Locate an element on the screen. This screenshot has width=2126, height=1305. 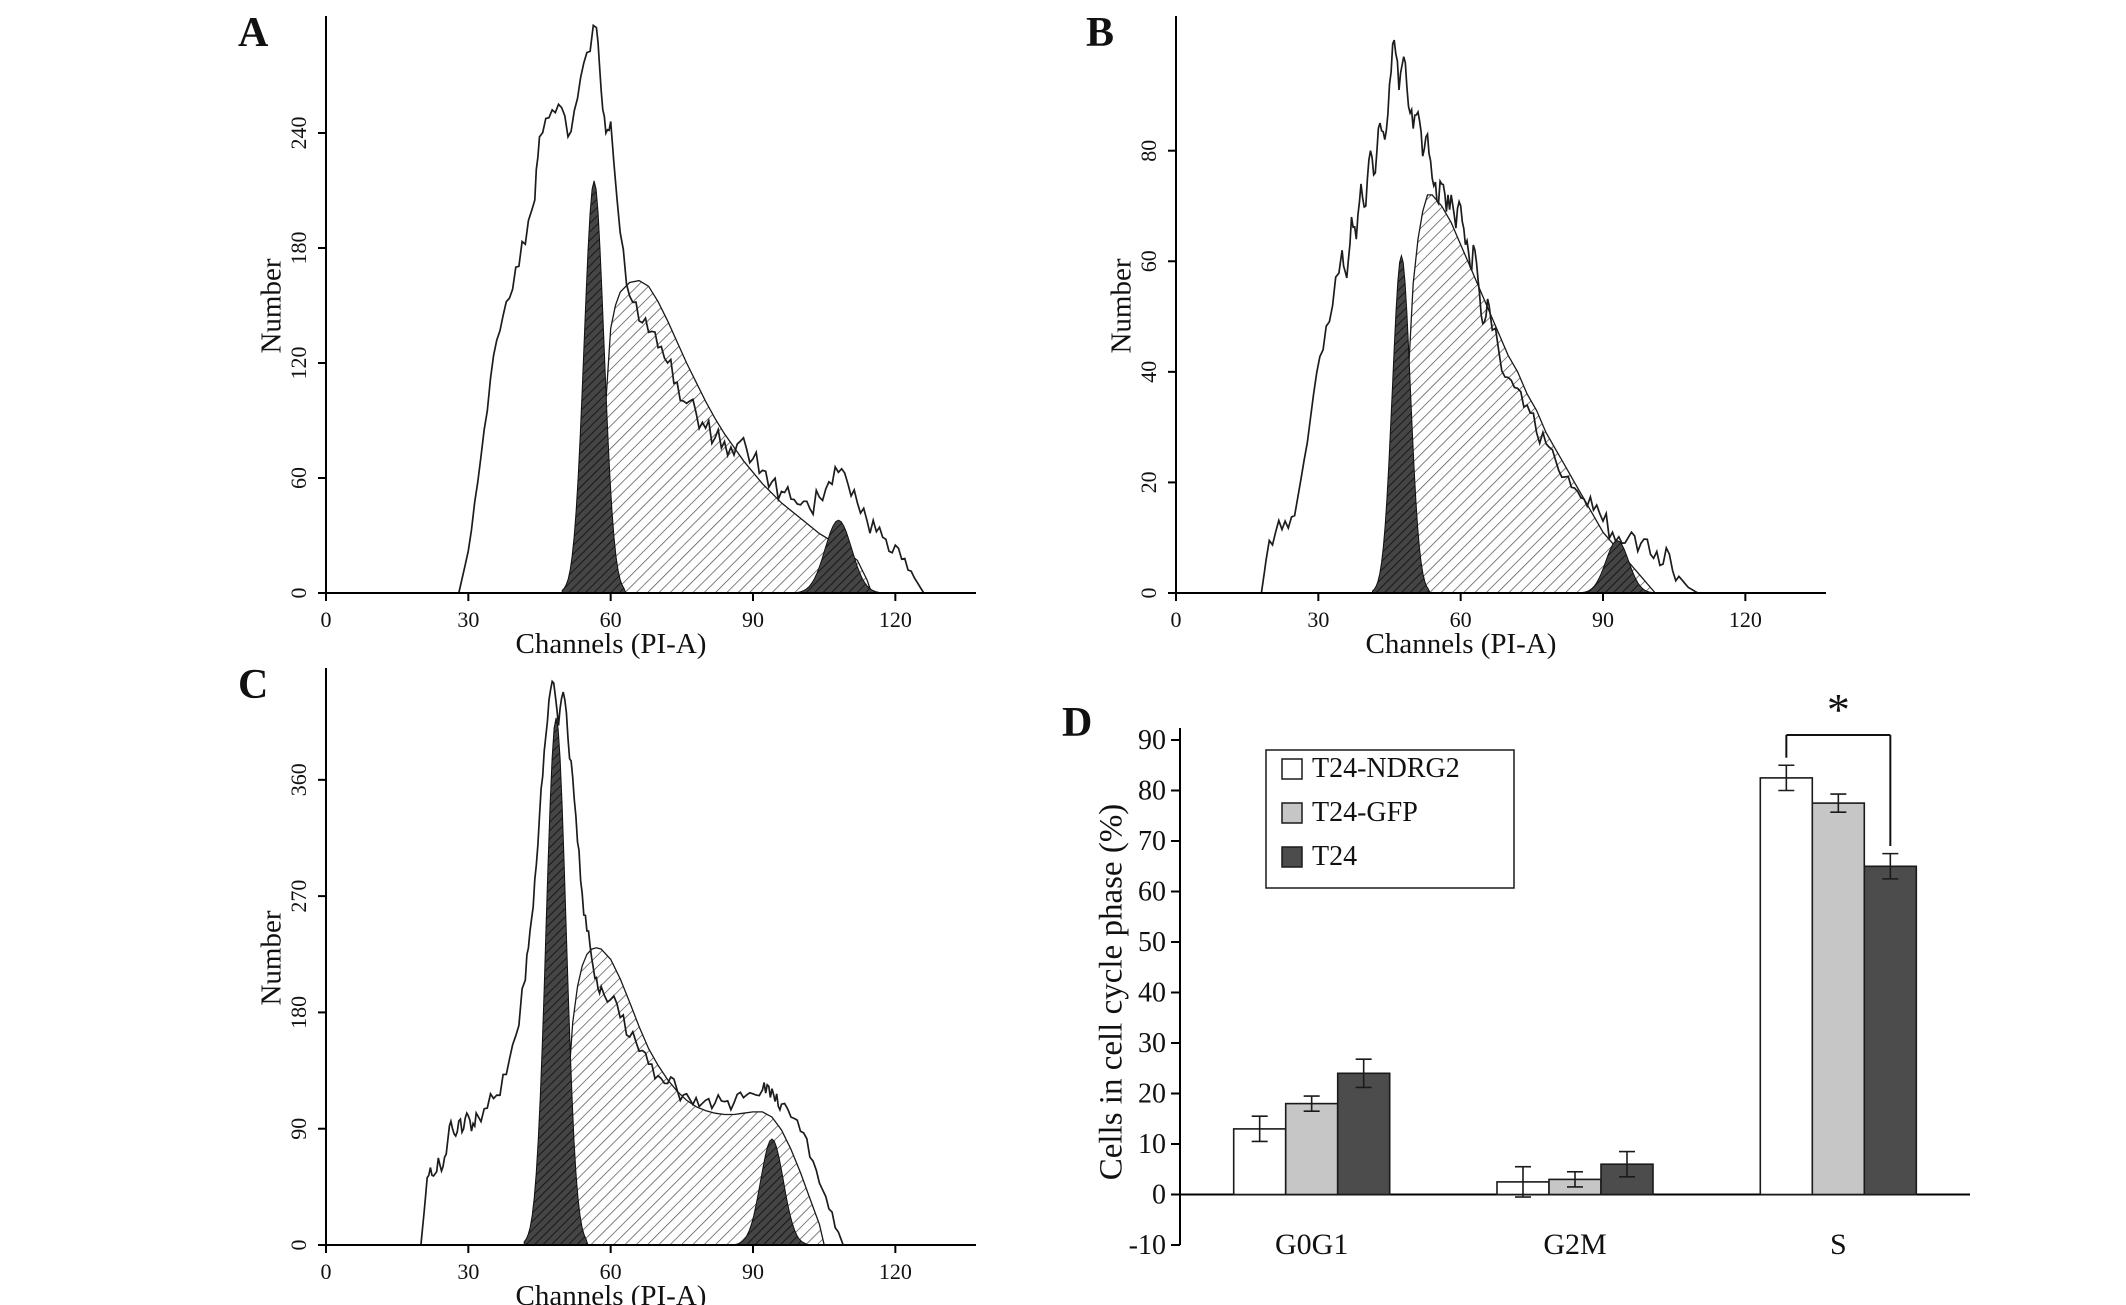
panel-B-x-axis-title: Channels (PI-A) is located at coordinates (1461, 644).